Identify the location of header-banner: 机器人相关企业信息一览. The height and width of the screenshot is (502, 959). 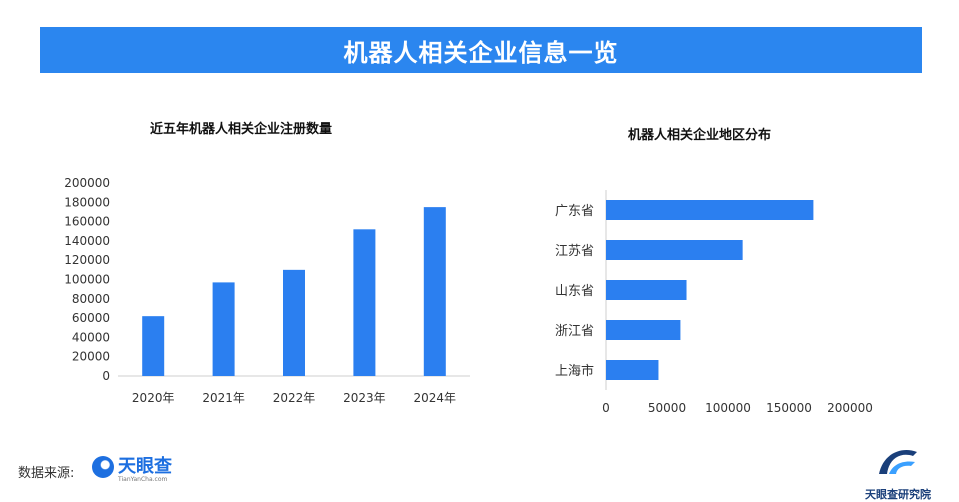
(481, 50).